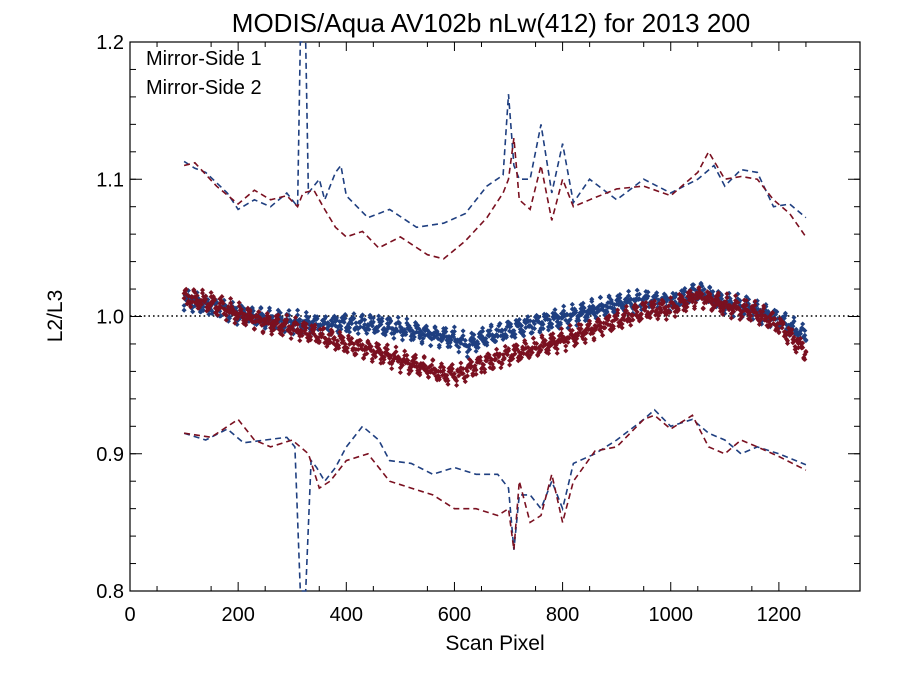 Image resolution: width=900 pixels, height=675 pixels. Describe the element at coordinates (204, 88) in the screenshot. I see `legend-mirror-side-2: Mirror-Side 2` at that location.